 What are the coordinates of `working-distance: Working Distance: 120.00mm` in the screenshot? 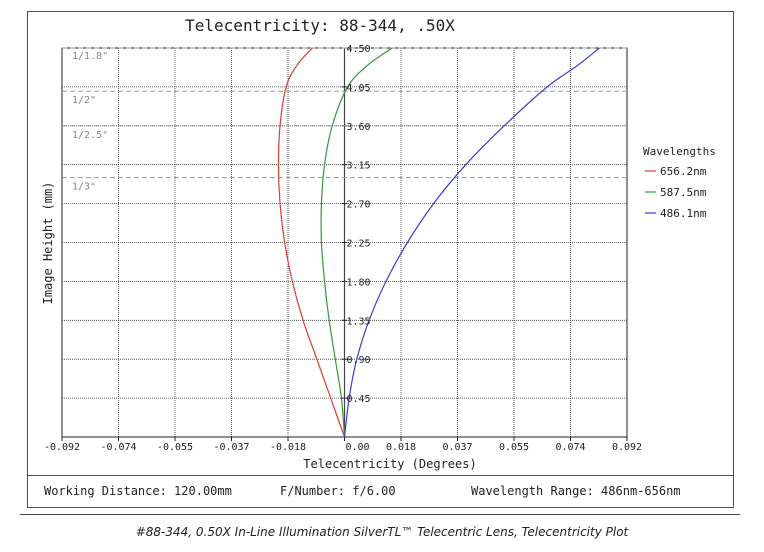 It's located at (138, 491).